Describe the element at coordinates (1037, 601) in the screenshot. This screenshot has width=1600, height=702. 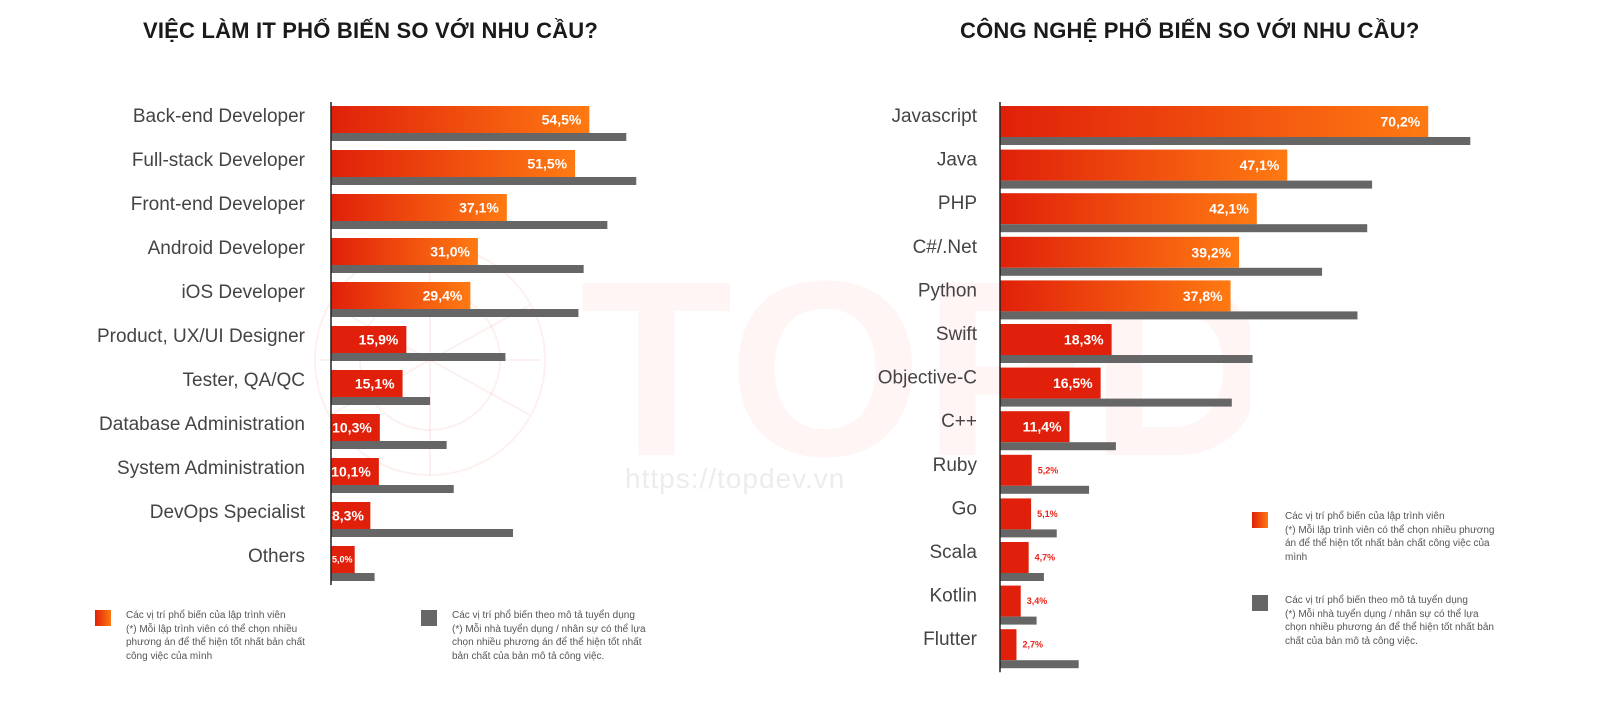
I see `value-label: 3,4%` at that location.